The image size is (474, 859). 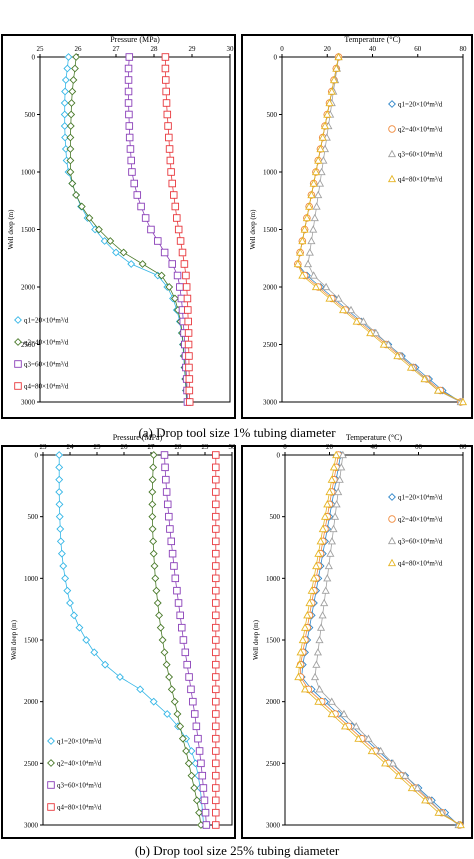 What do you see at coordinates (117, 49) in the screenshot?
I see `x-tick-label: 27` at bounding box center [117, 49].